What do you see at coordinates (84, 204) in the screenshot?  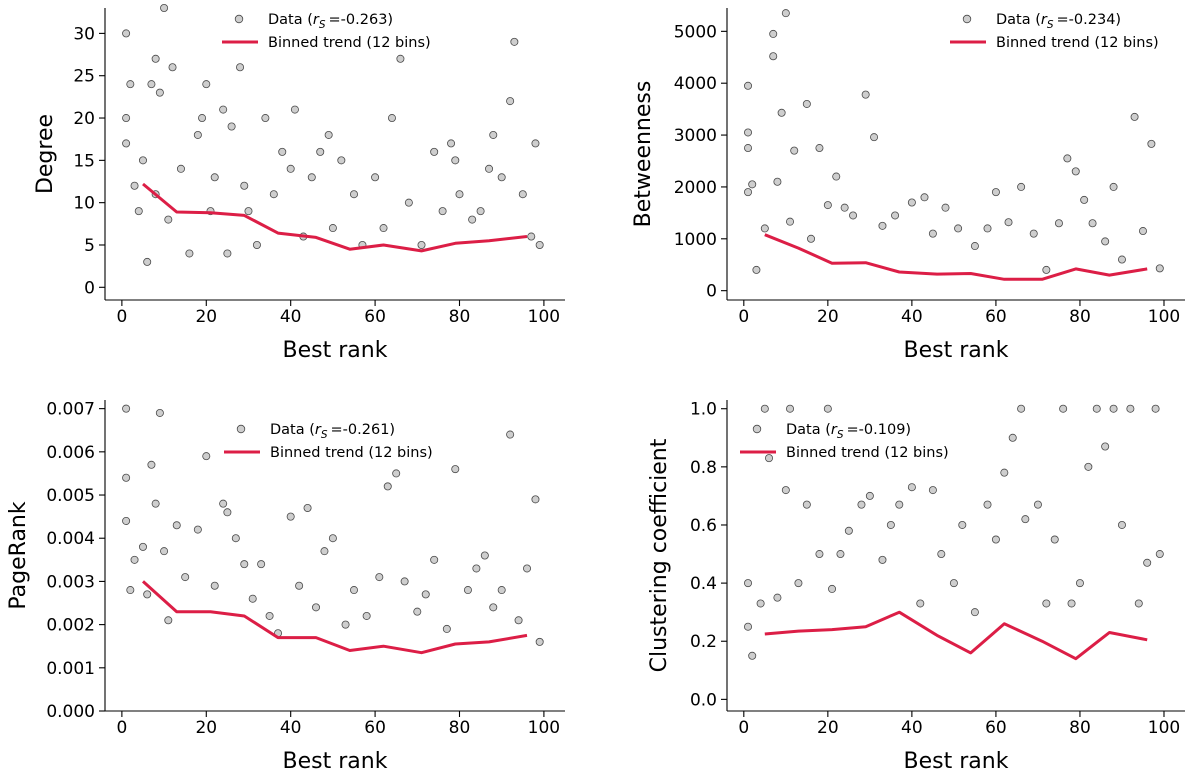 I see `y-tick-label: 10` at bounding box center [84, 204].